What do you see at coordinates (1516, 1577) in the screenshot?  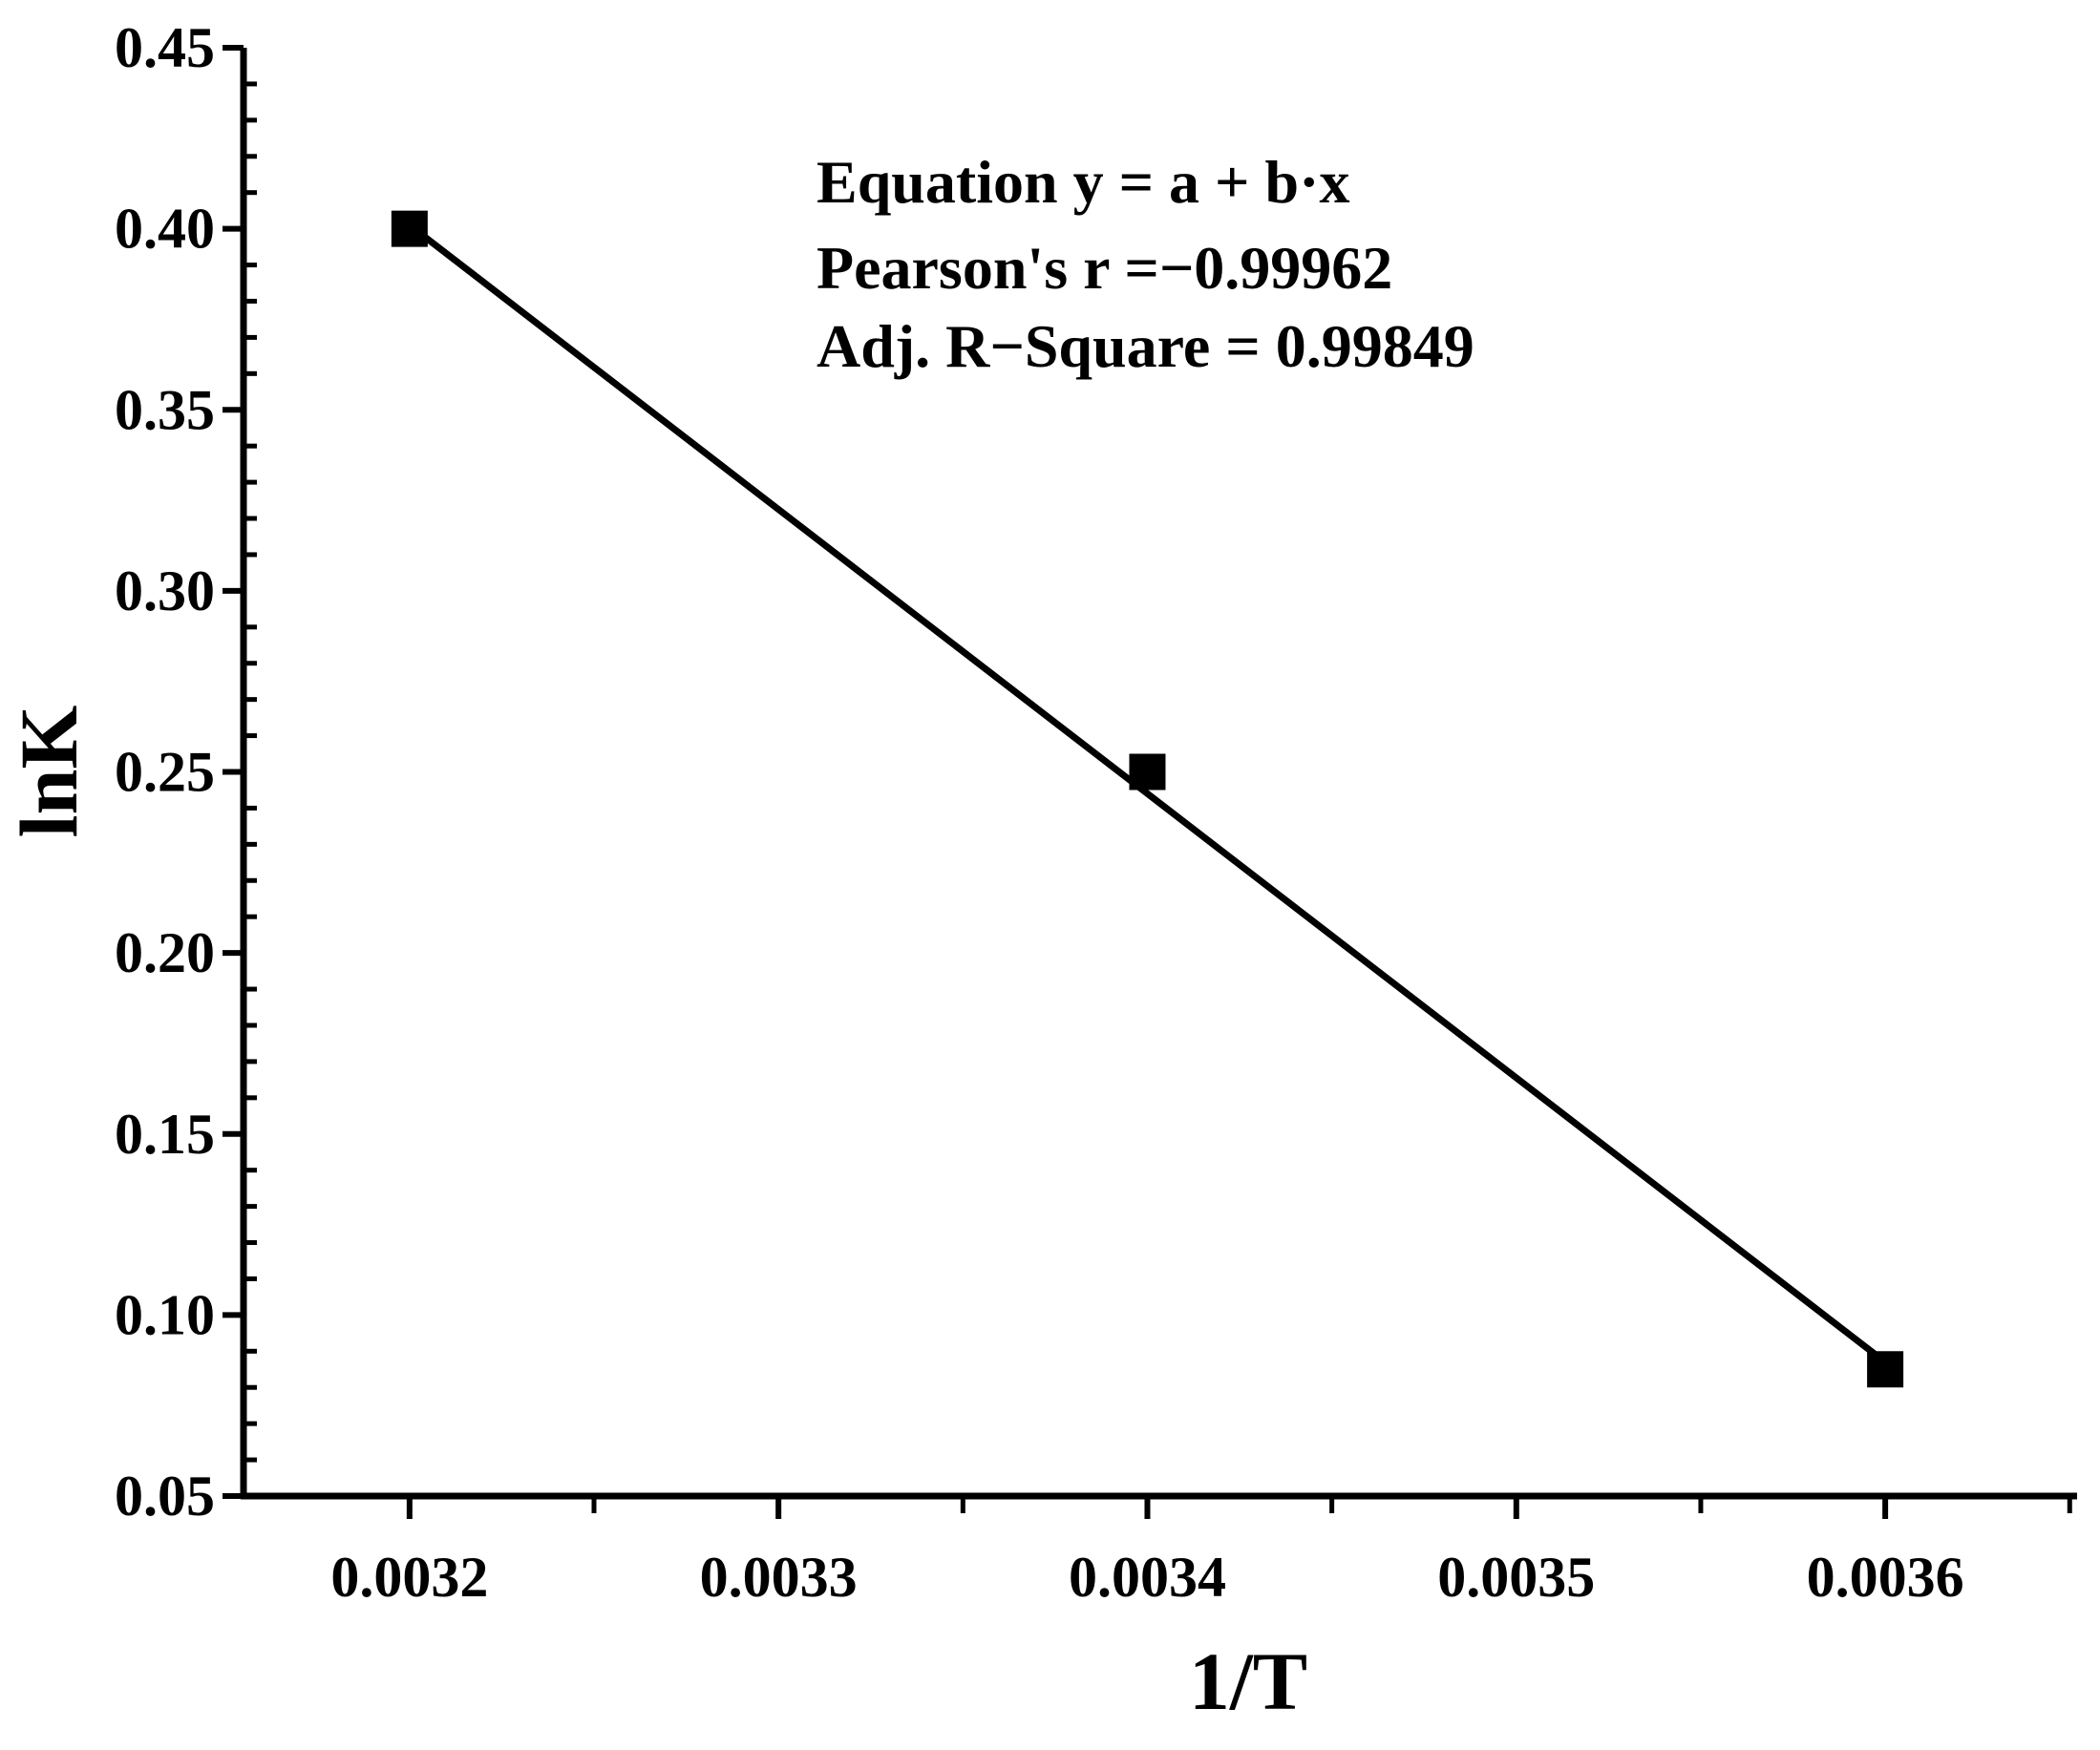 I see `x-tick-label: 0.0035` at bounding box center [1516, 1577].